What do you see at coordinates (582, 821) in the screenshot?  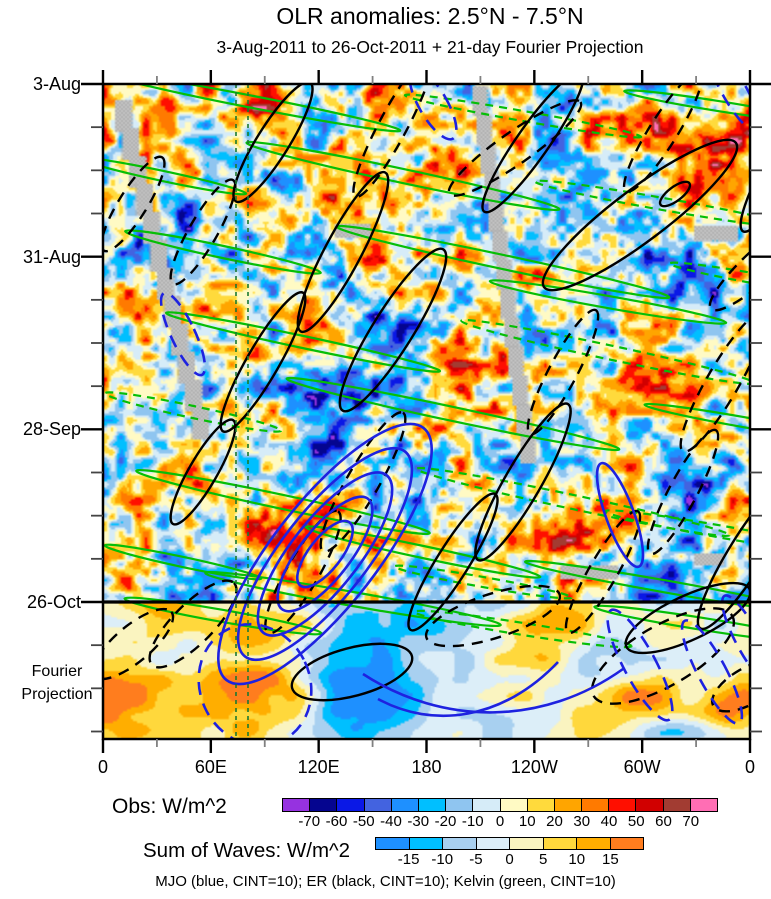 I see `colorbar-tick-label: 30` at bounding box center [582, 821].